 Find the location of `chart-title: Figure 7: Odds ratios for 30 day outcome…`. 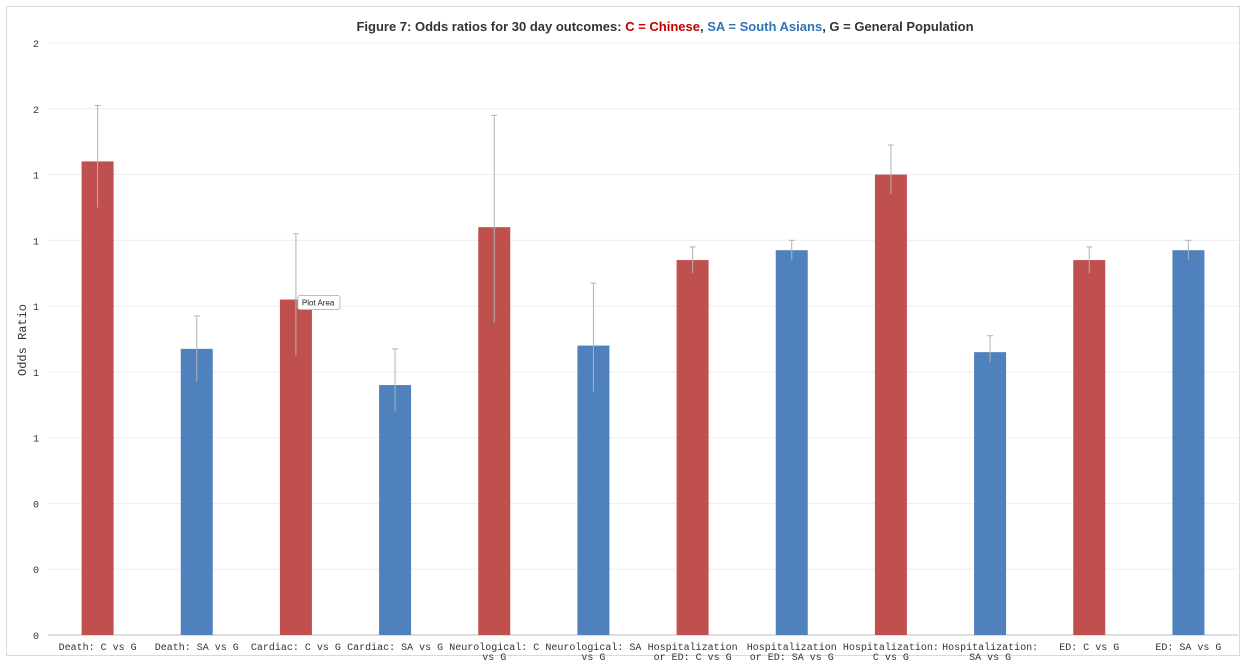

chart-title: Figure 7: Odds ratios for 30 day outcome… is located at coordinates (664, 26).